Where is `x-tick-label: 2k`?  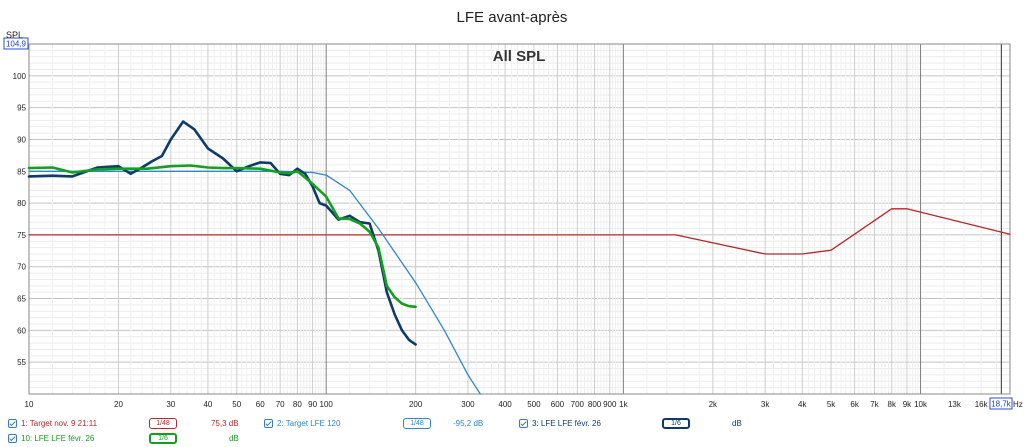 x-tick-label: 2k is located at coordinates (713, 404).